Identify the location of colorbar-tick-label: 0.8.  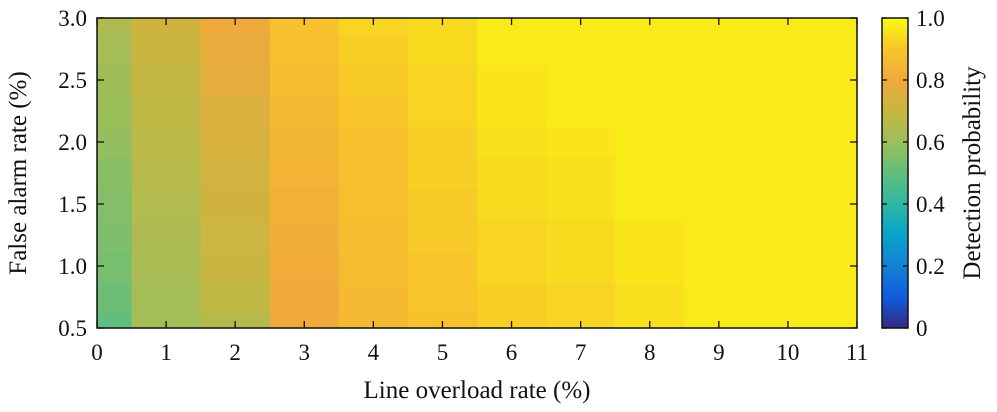
(930, 80).